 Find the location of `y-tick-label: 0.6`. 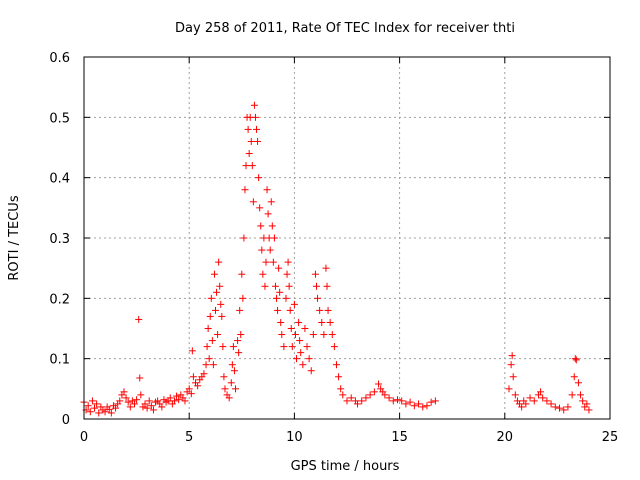

y-tick-label: 0.6 is located at coordinates (59, 58).